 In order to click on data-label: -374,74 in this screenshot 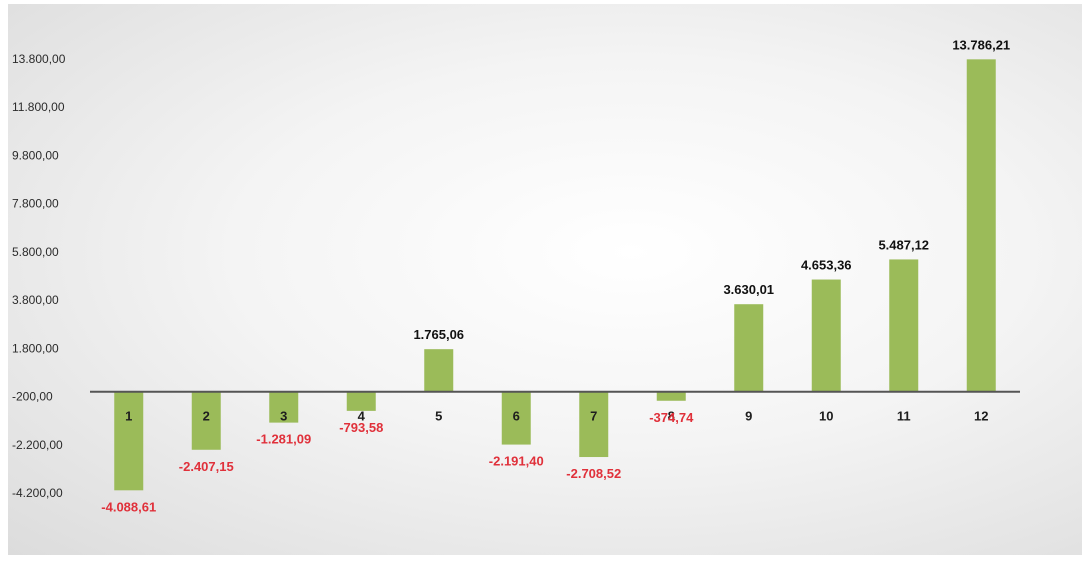, I will do `click(671, 417)`.